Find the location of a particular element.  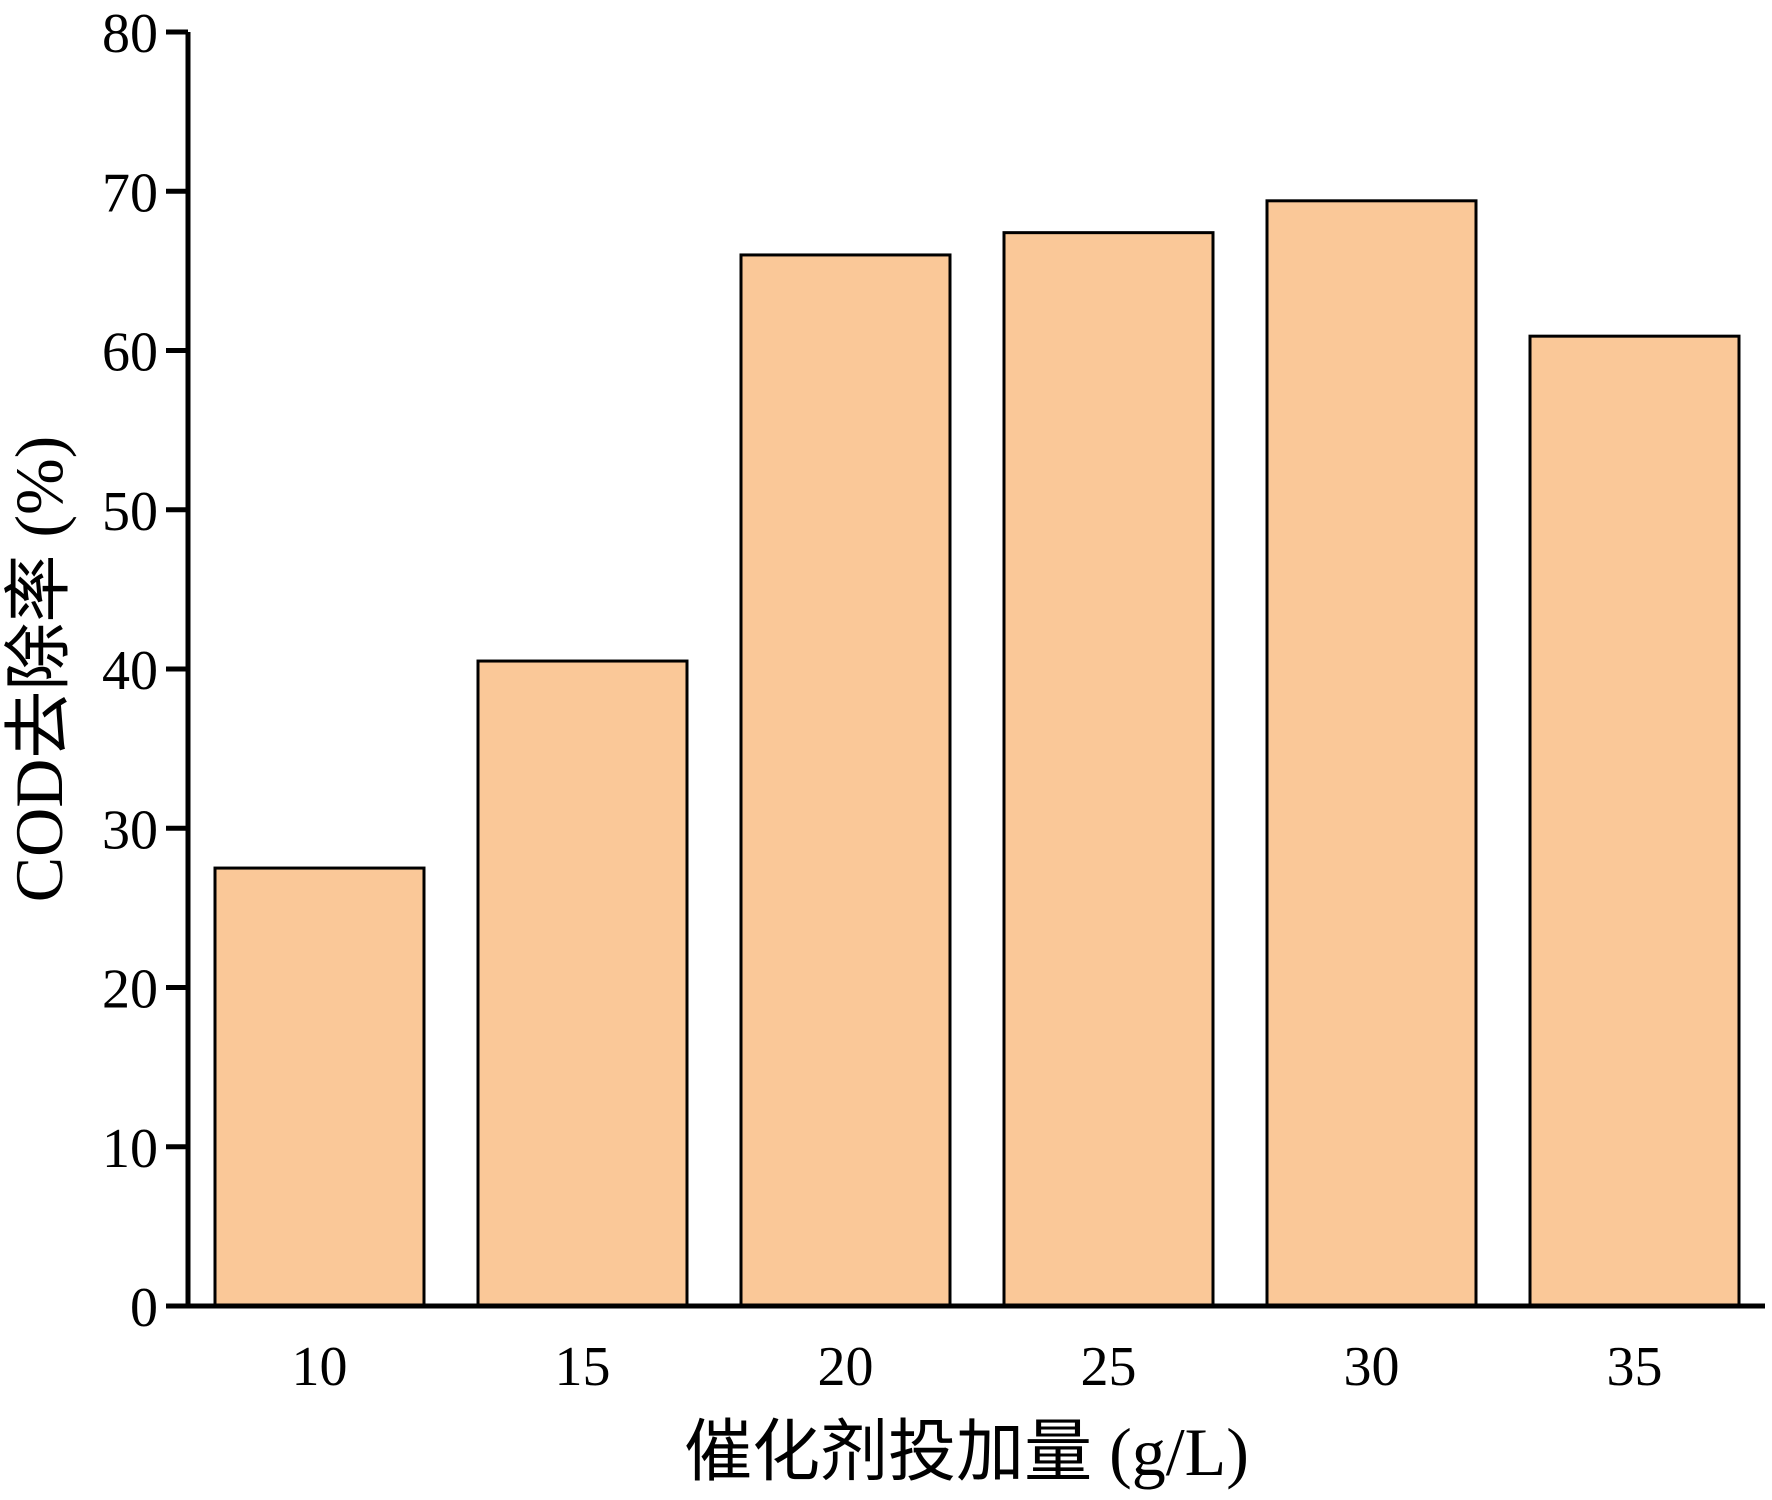

y-tick-label: 80 is located at coordinates (130, 34).